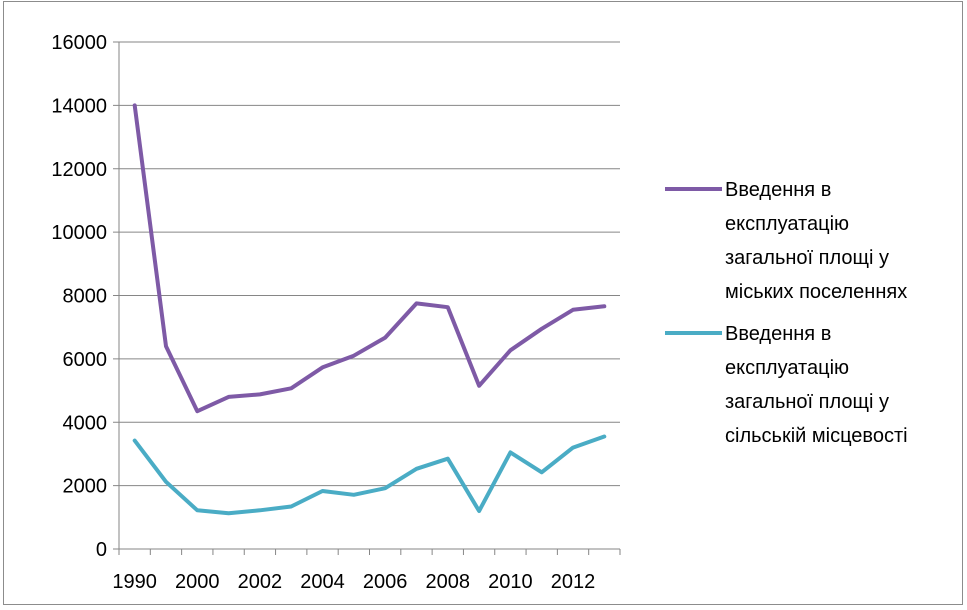 This screenshot has height=610, width=967. Describe the element at coordinates (448, 582) in the screenshot. I see `x-tick-label: 2008` at that location.